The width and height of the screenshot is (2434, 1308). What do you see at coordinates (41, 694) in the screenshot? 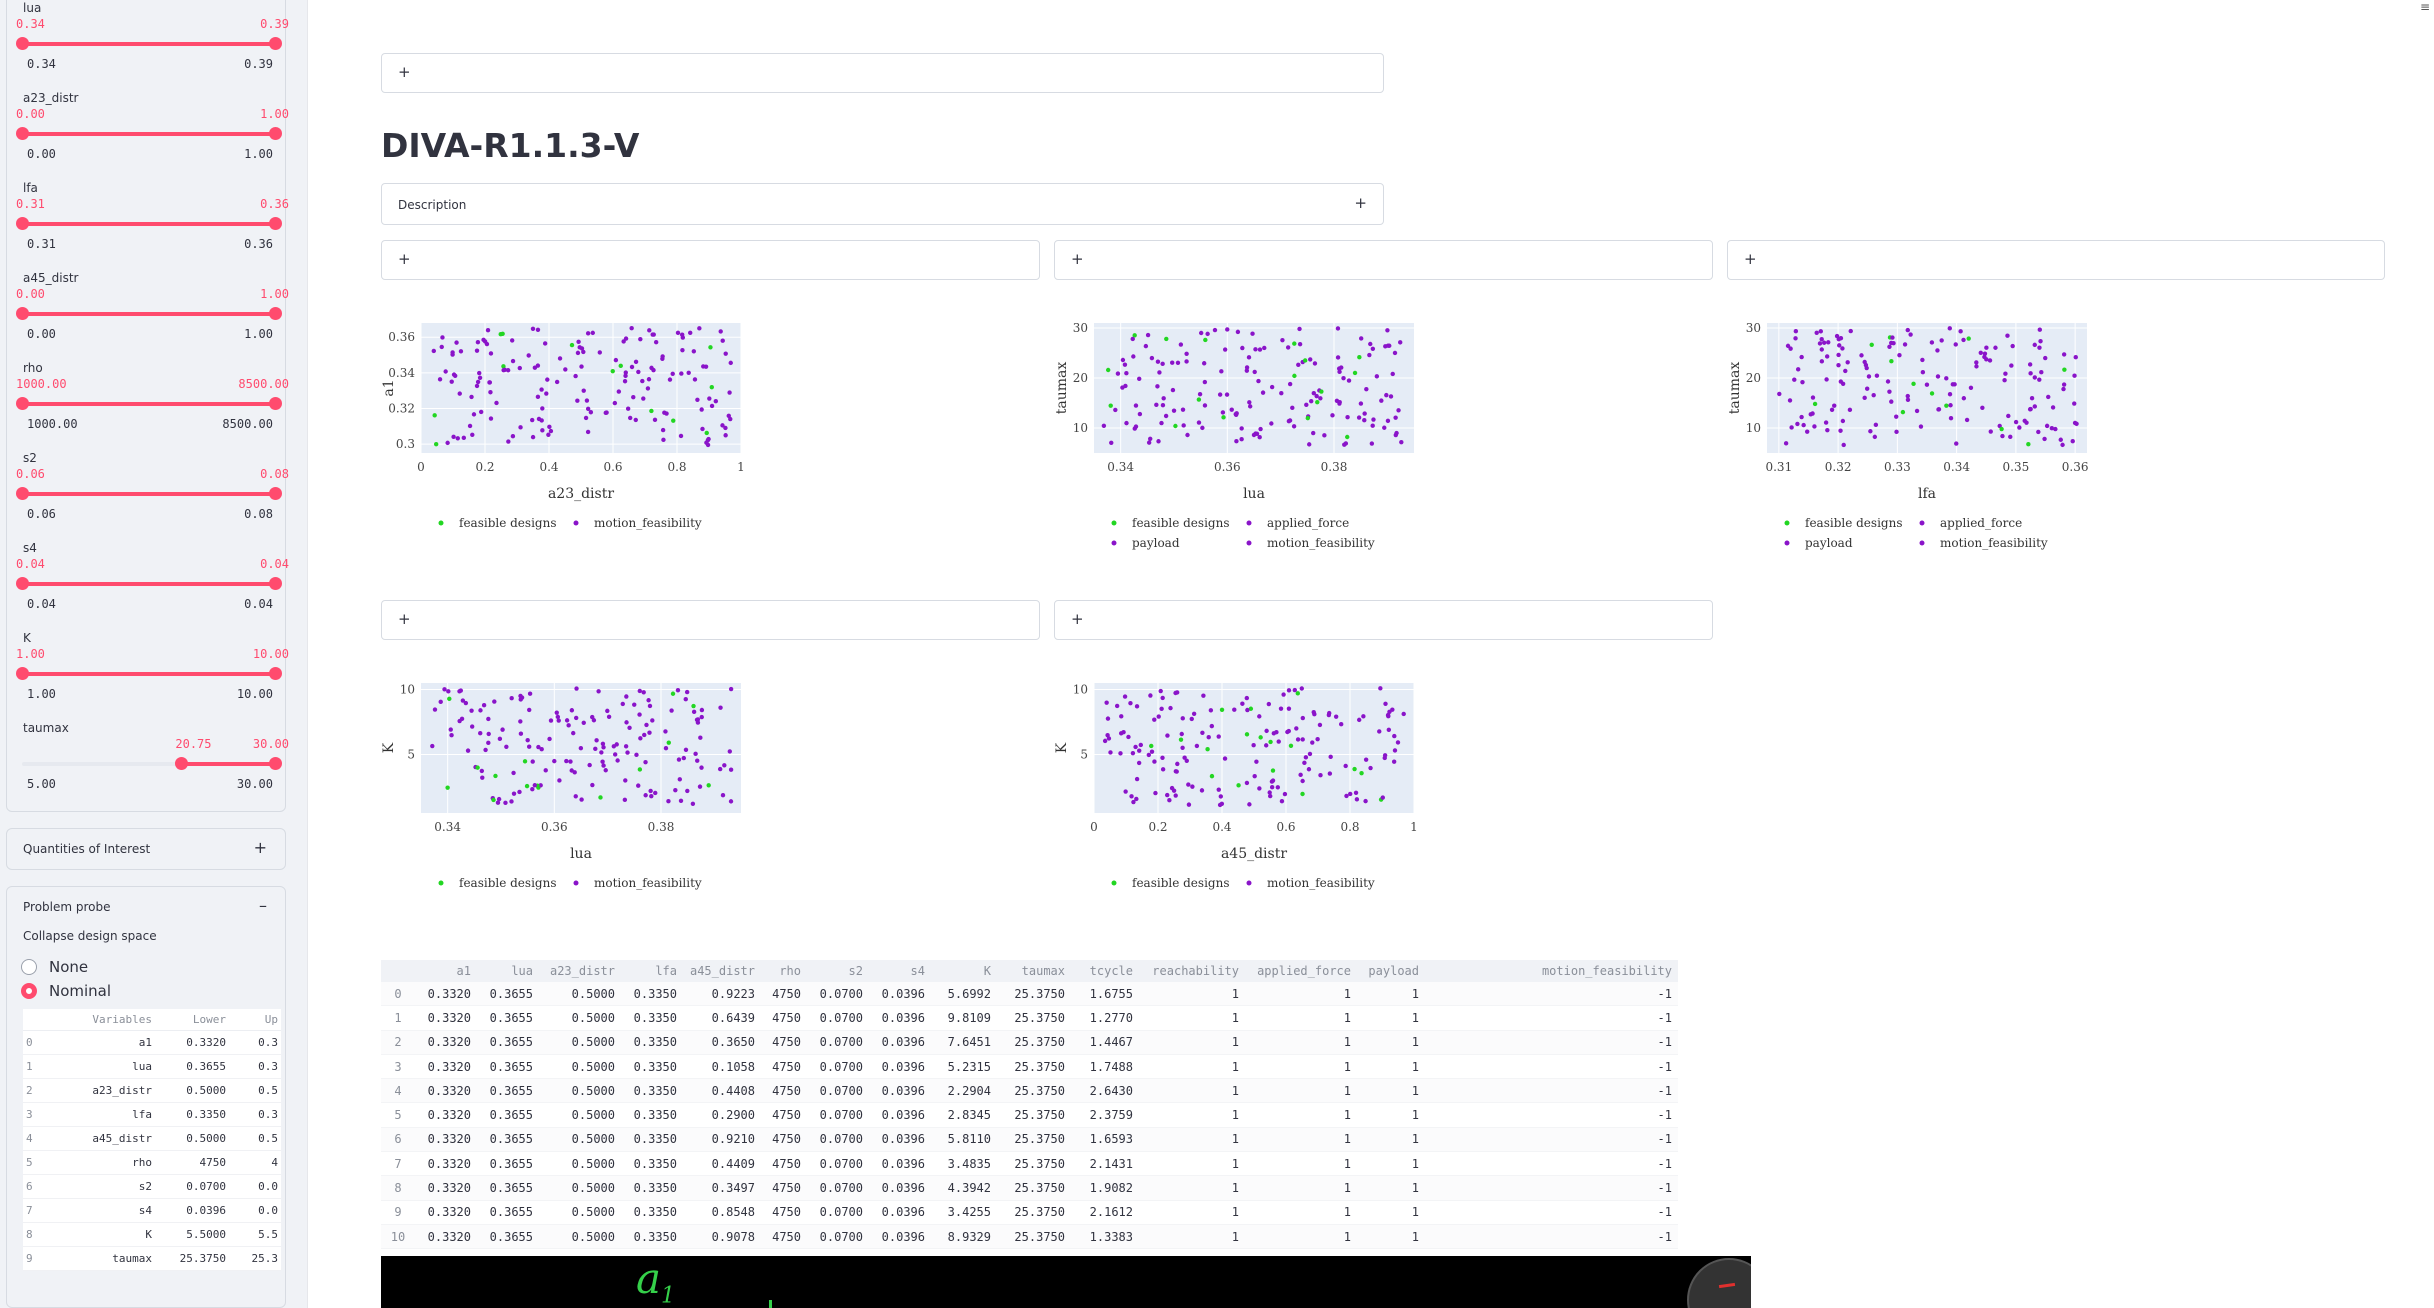
I see `slider-min-label: 1.00` at bounding box center [41, 694].